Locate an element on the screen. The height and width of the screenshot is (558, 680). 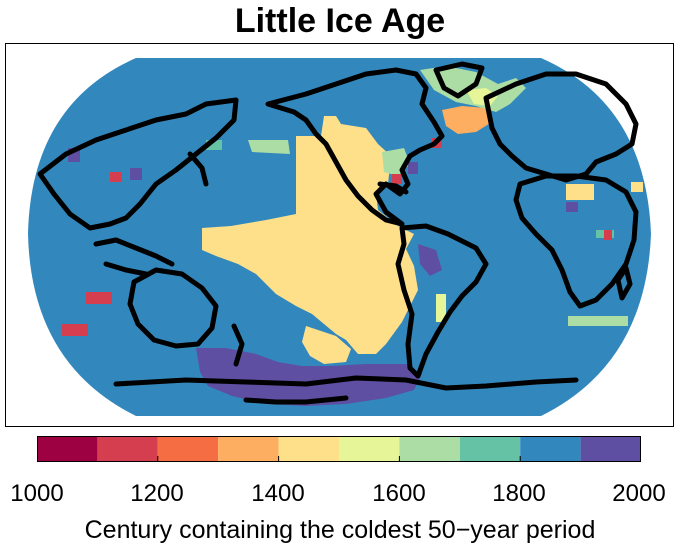
region-samerica-1900s is located at coordinates (430, 260).